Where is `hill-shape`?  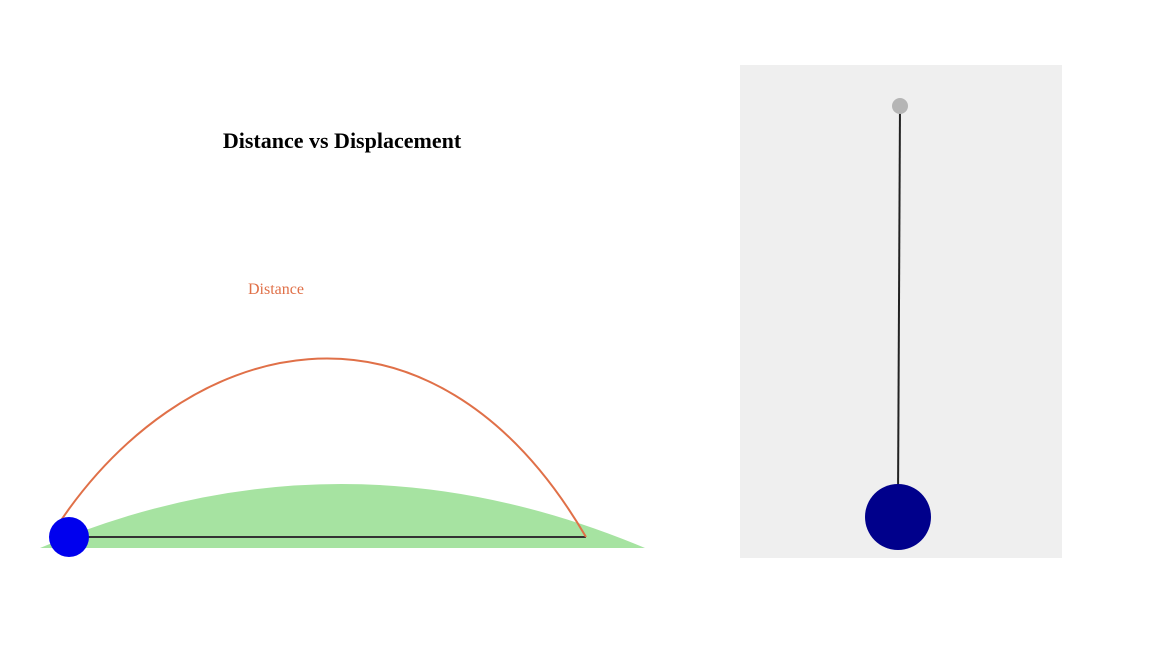
hill-shape is located at coordinates (342, 516).